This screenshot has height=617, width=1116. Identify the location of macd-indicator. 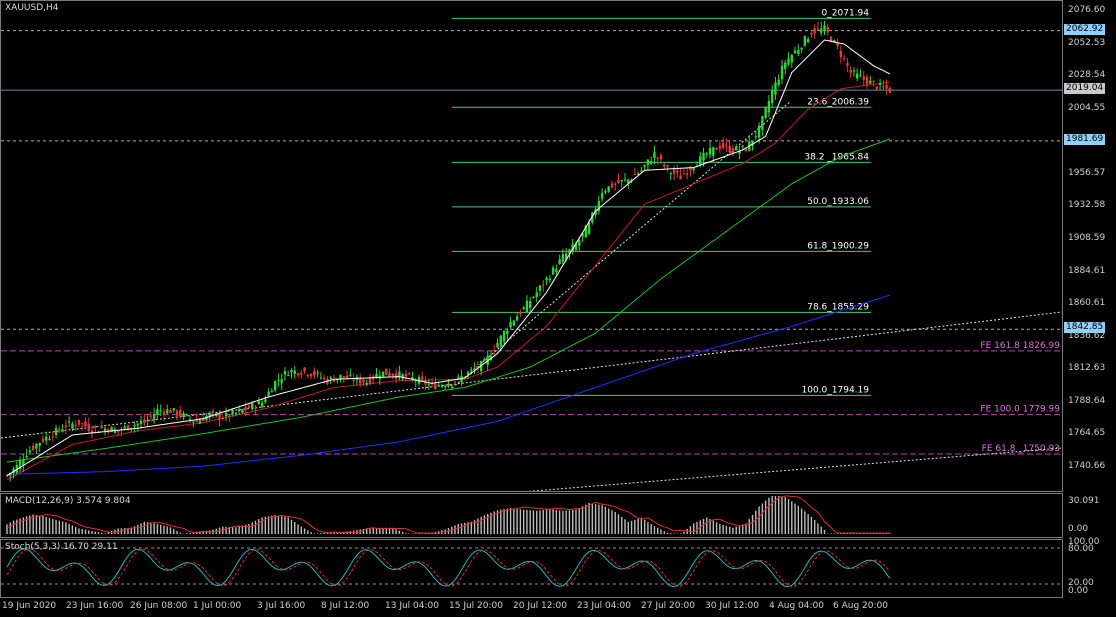
(448, 514).